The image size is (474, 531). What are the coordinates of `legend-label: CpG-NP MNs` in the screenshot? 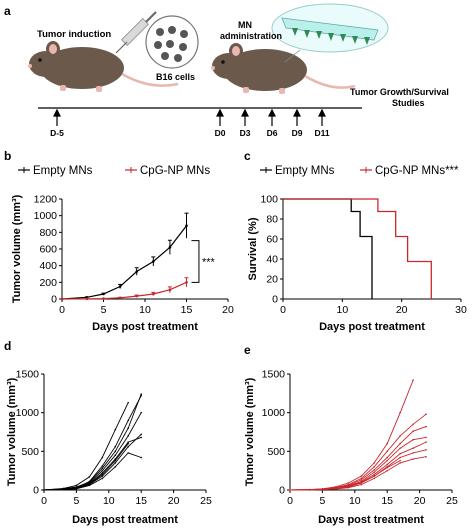 It's located at (175, 171).